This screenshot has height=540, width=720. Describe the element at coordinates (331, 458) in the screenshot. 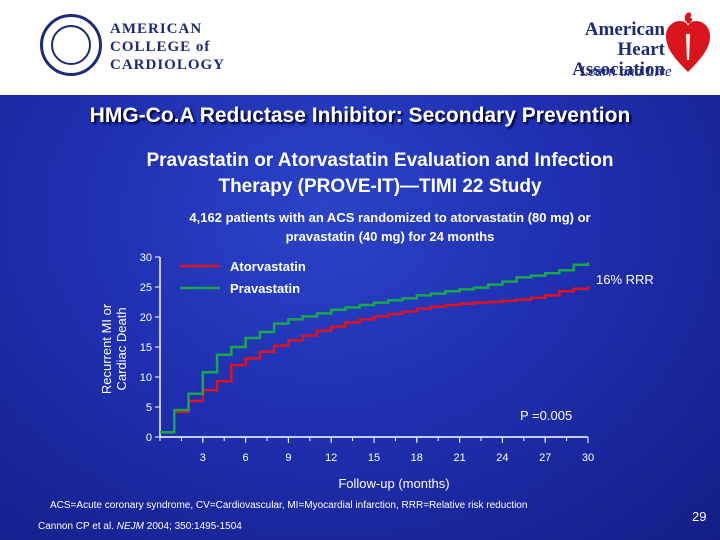

I see `x-tick-label: 12` at that location.